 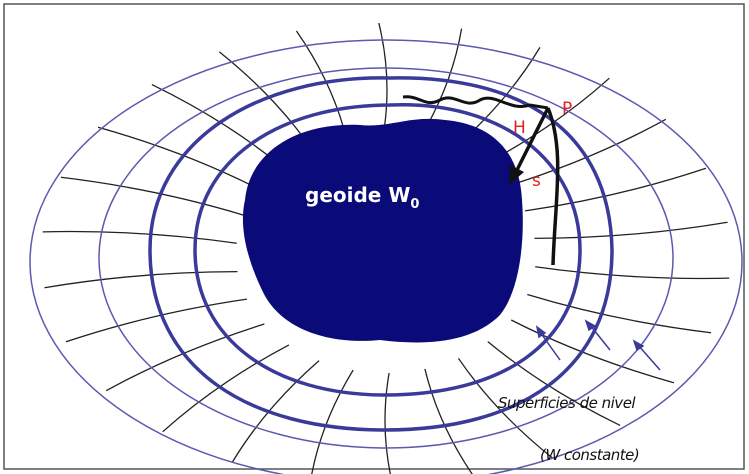 I want to click on arrow, so click(x=532, y=140).